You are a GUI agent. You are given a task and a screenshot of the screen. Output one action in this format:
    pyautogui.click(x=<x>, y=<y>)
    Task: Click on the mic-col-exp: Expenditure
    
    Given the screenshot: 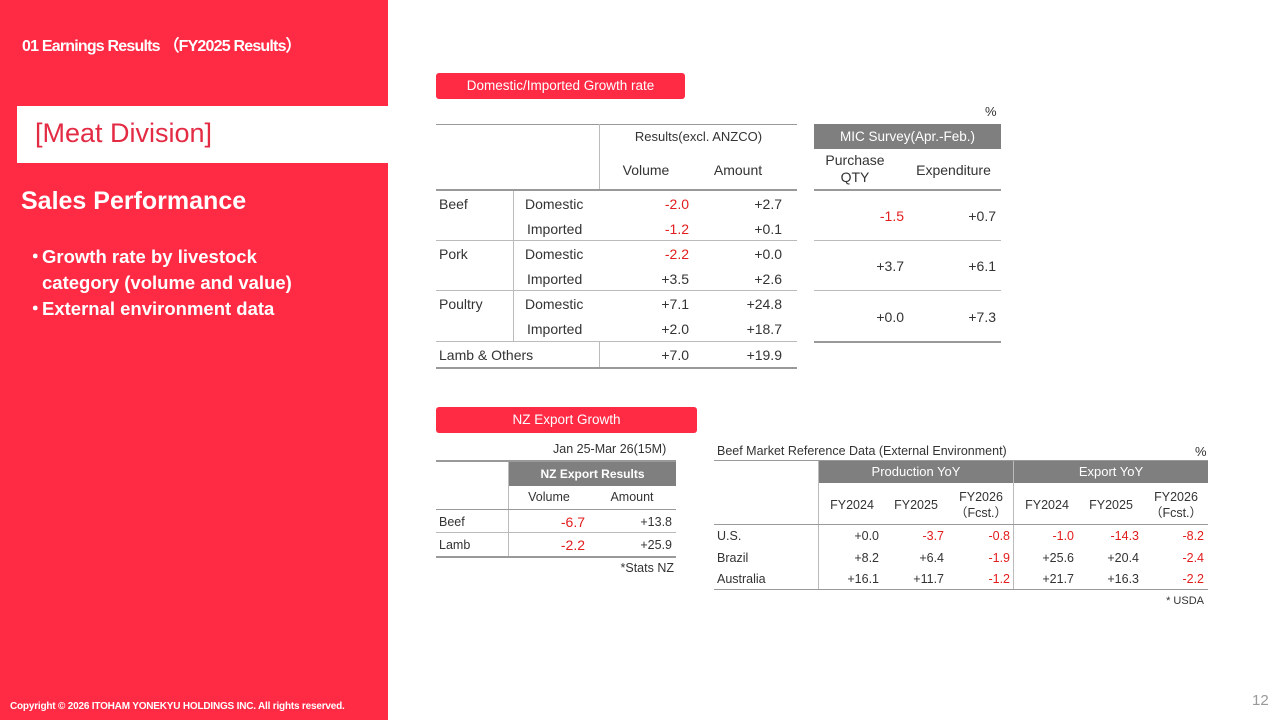 What is the action you would take?
    pyautogui.click(x=953, y=170)
    